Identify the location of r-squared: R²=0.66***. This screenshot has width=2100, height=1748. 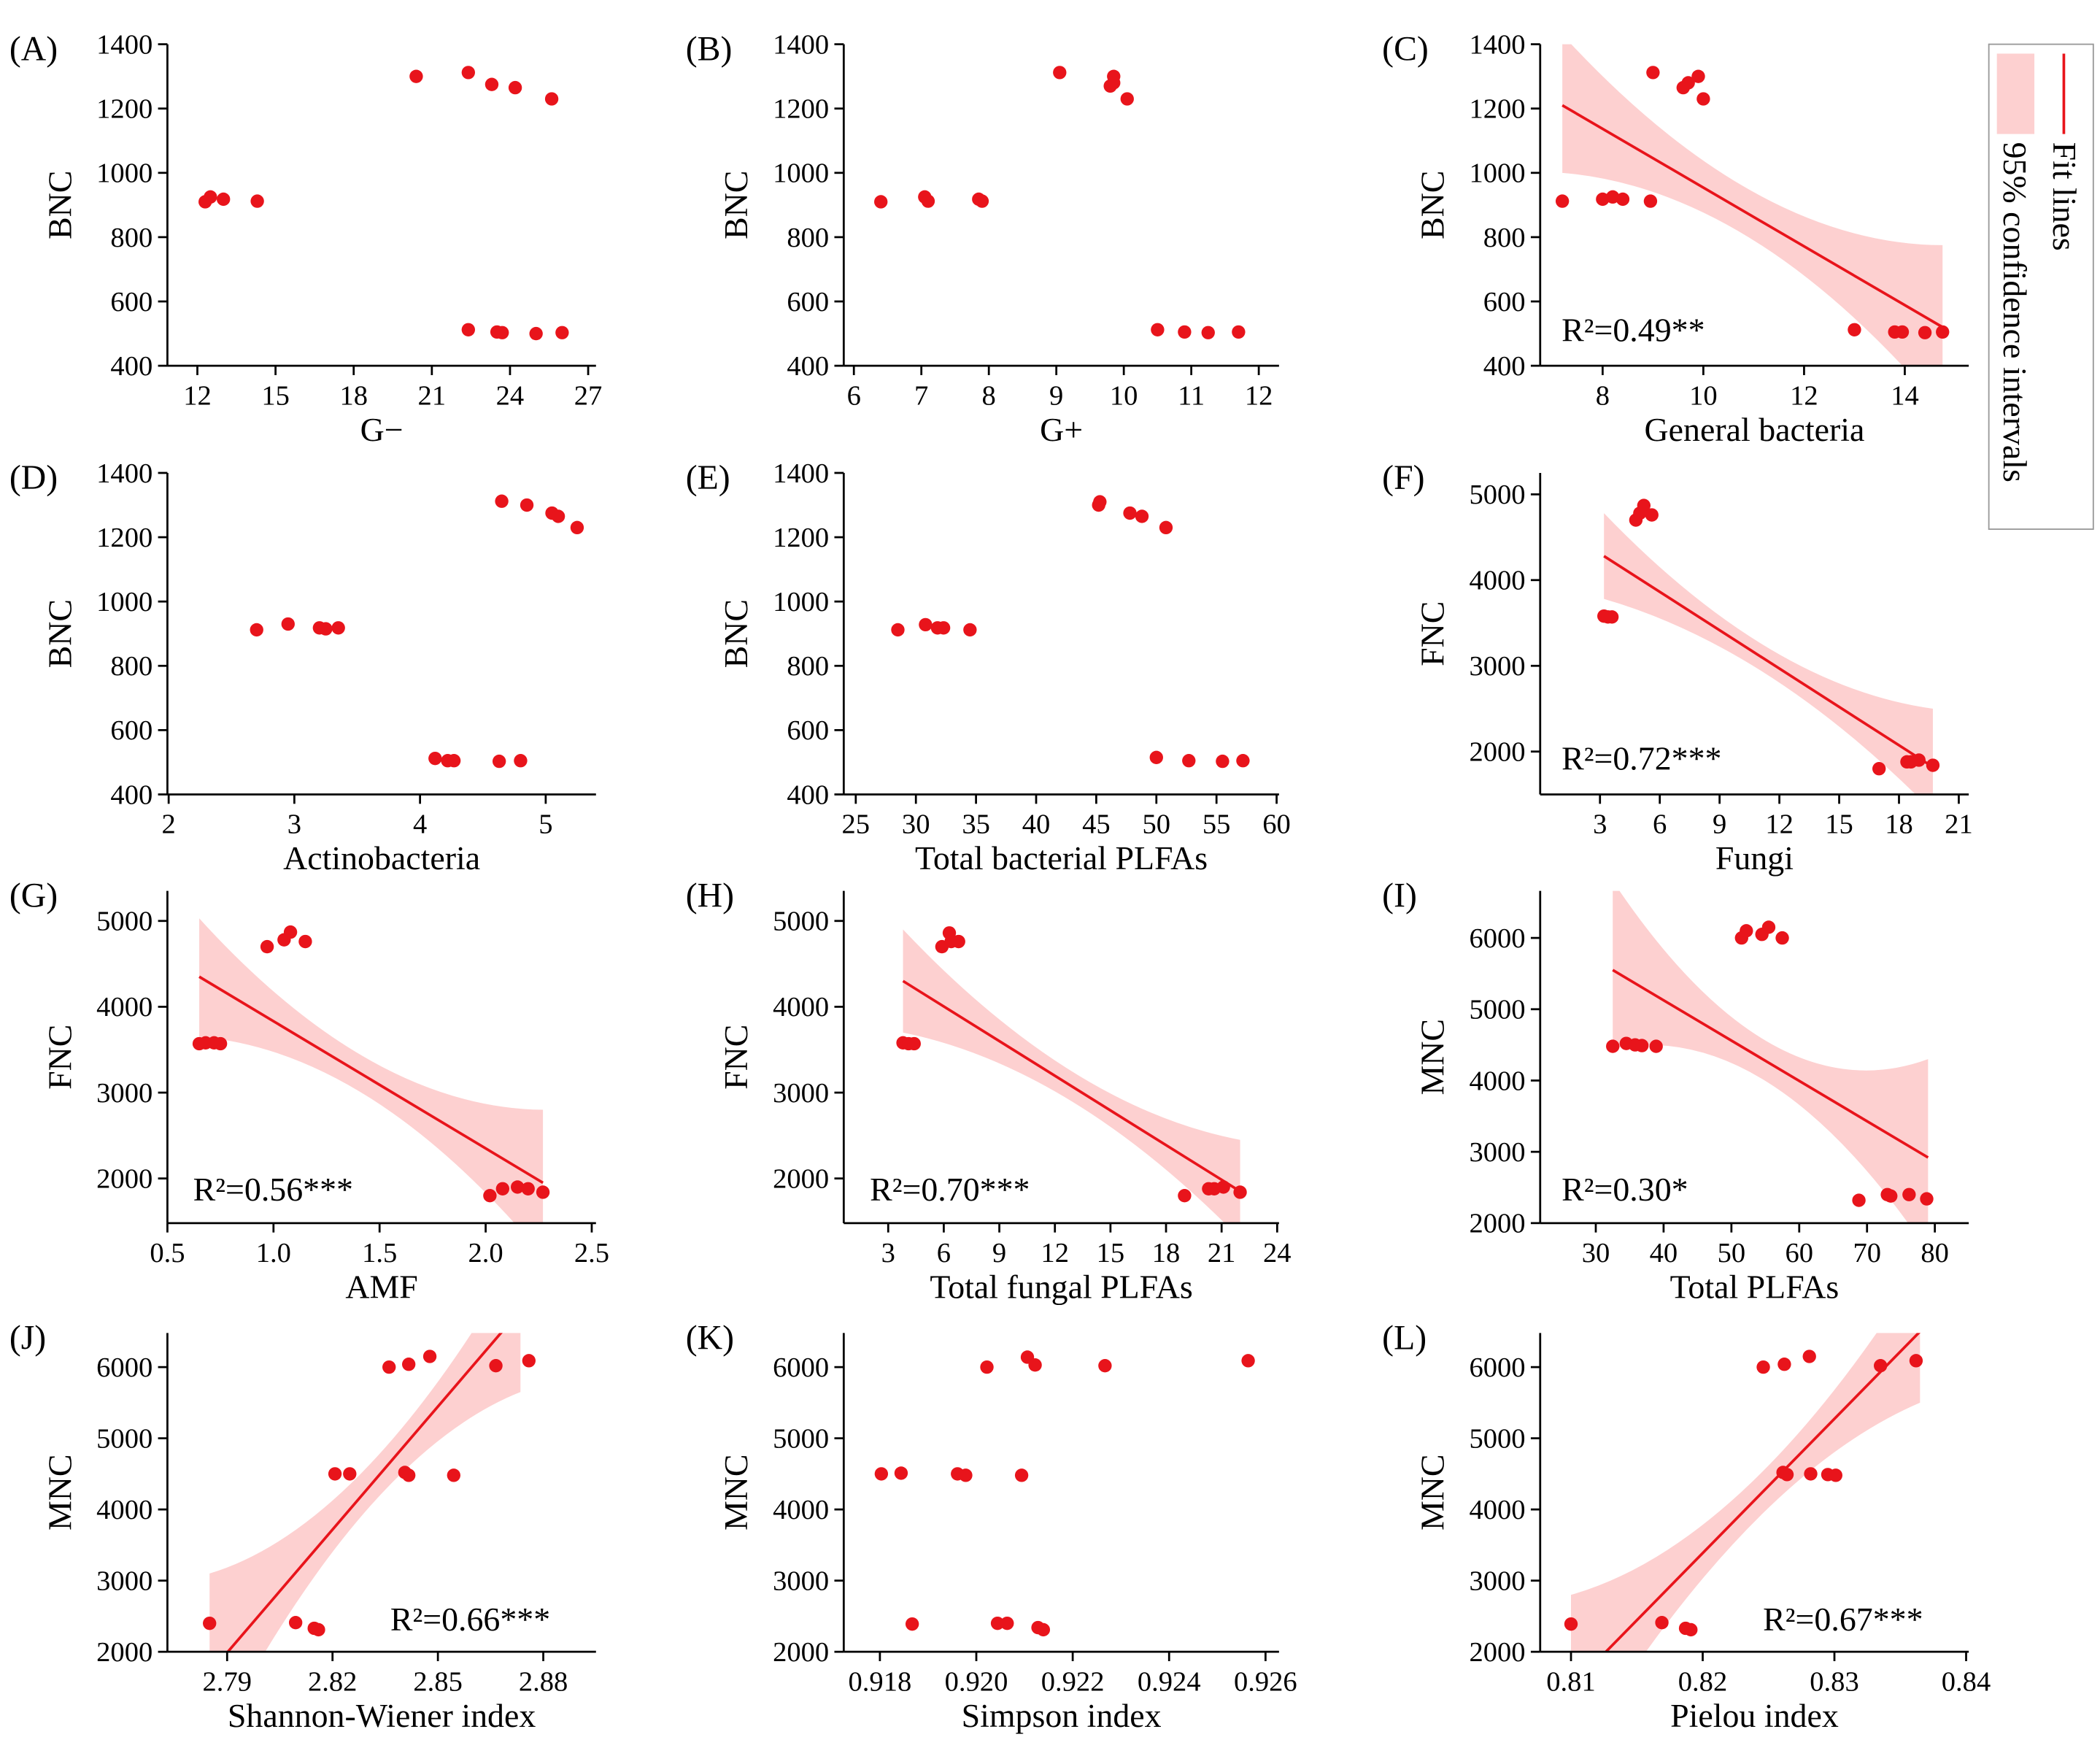
(470, 1619).